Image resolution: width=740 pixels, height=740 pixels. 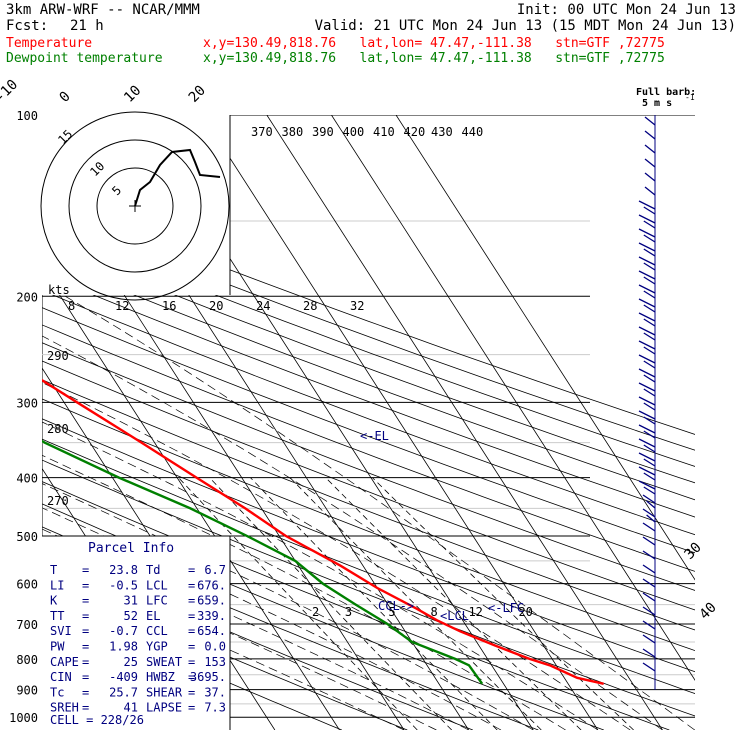 What do you see at coordinates (27, 26) in the screenshot?
I see `forecast-label: Fcst:` at bounding box center [27, 26].